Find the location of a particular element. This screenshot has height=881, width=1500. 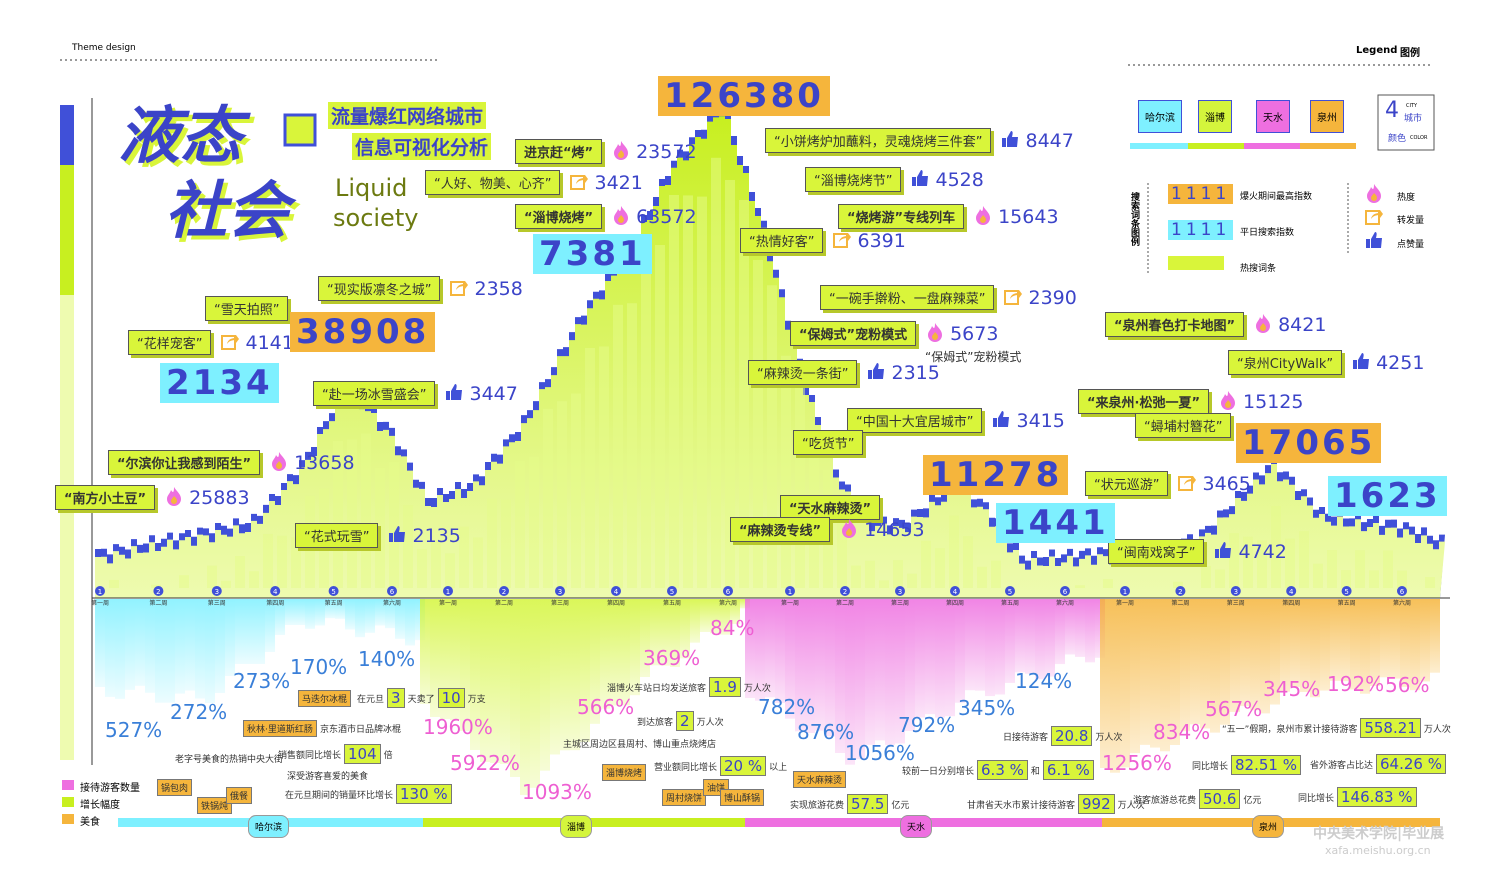

tag-label: “现实版凛冬之城” is located at coordinates (379, 288).